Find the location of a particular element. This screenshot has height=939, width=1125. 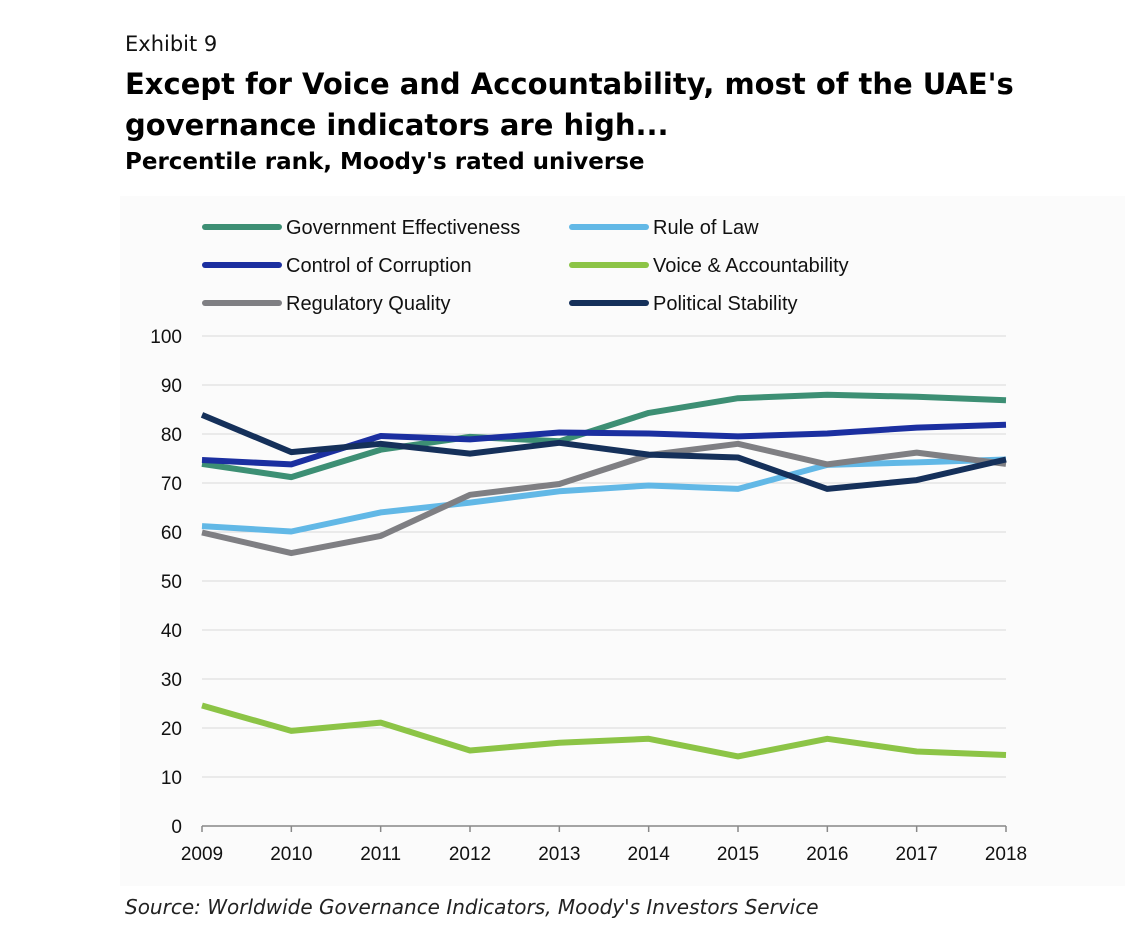

y-tick-label: 100 is located at coordinates (166, 337).